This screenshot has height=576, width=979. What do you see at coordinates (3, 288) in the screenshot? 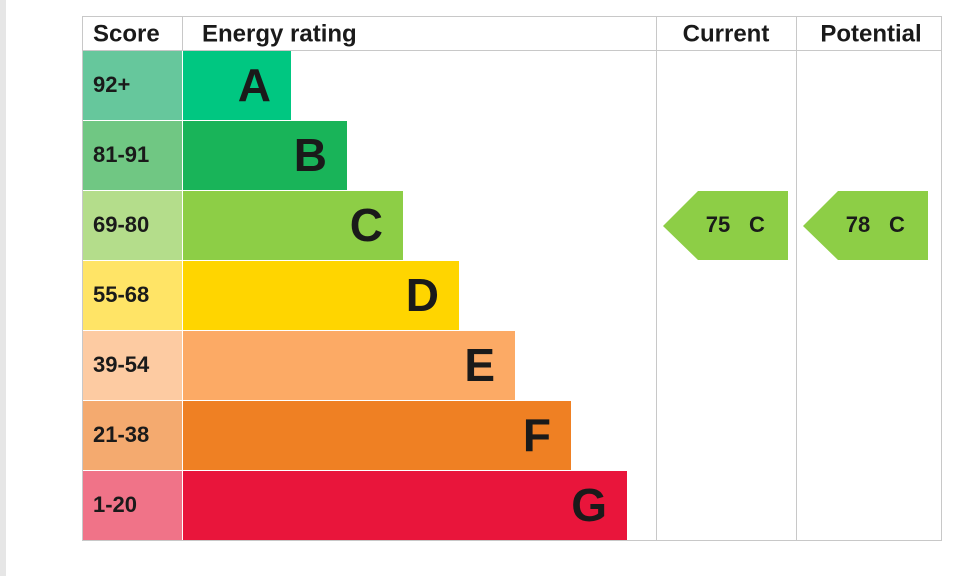
I see `edge-strip` at bounding box center [3, 288].